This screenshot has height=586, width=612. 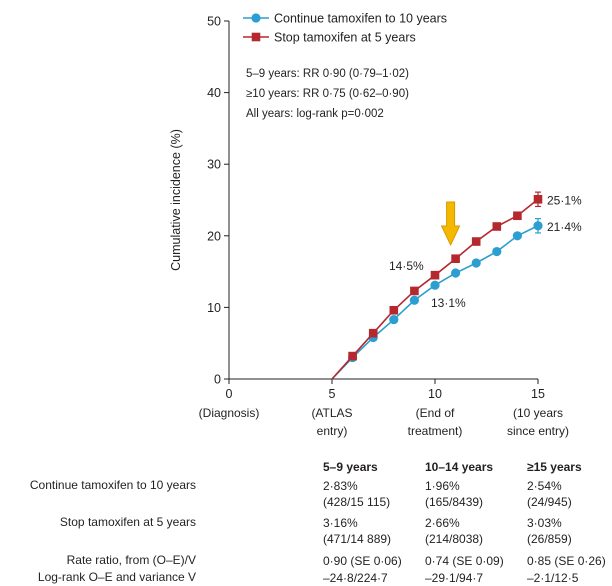 I want to click on table-cell-line: 3·16%, so click(x=340, y=523).